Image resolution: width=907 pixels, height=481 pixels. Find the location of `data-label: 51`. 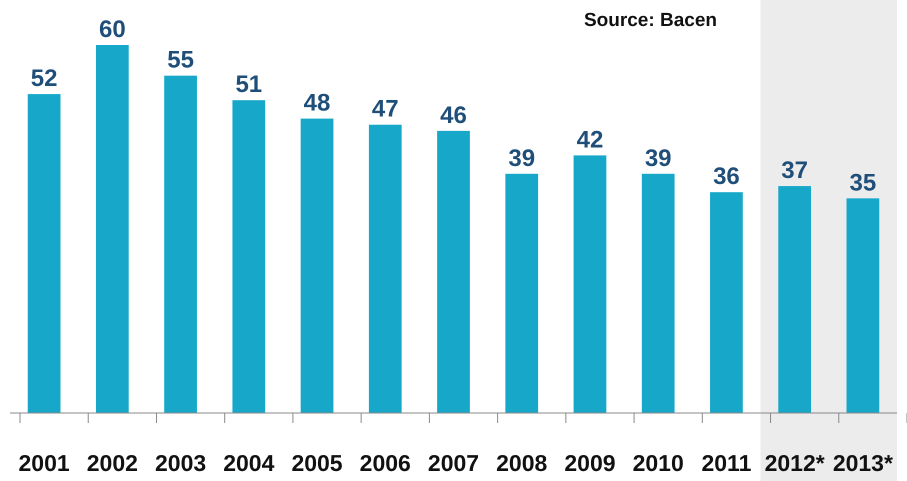

data-label: 51 is located at coordinates (248, 84).